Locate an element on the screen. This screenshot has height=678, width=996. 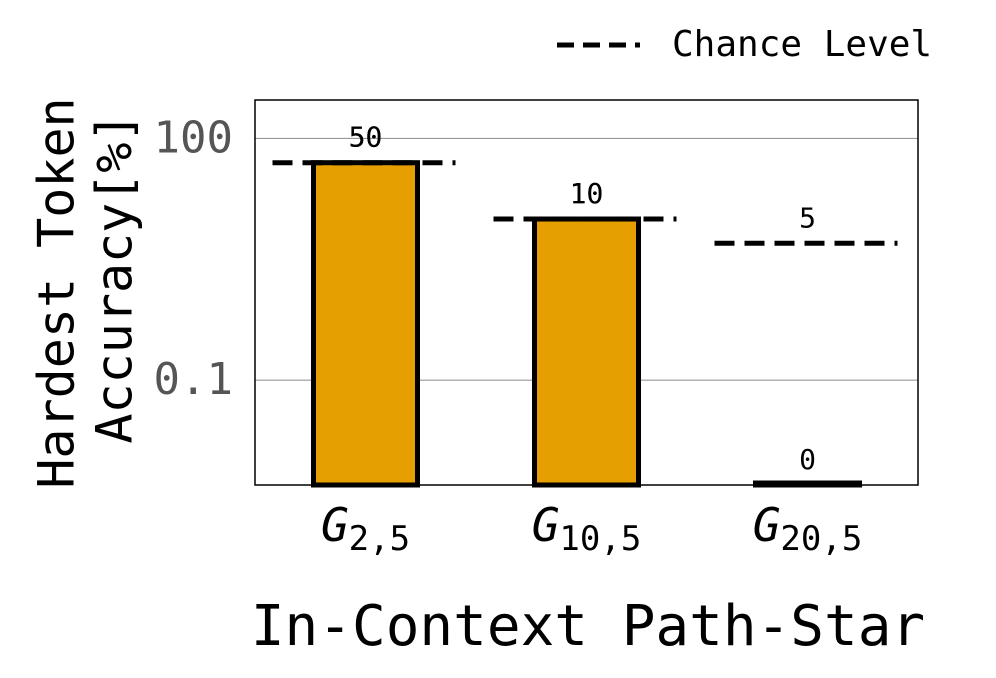
chance-value-label: 50 is located at coordinates (366, 137).